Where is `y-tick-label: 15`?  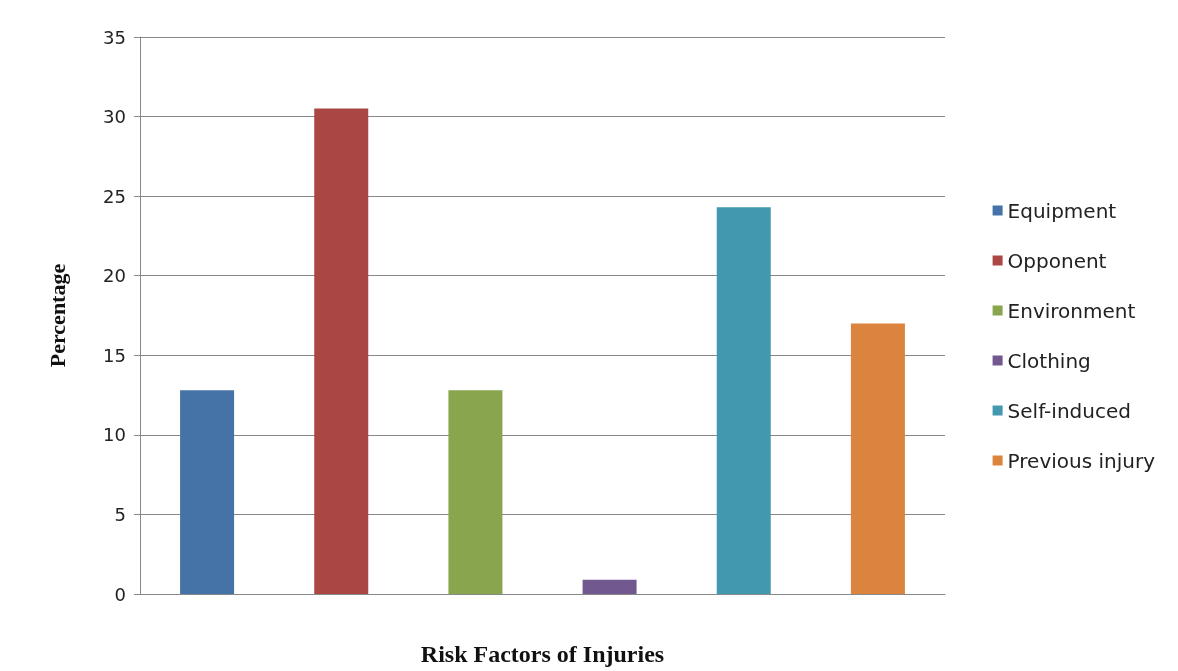 y-tick-label: 15 is located at coordinates (114, 355).